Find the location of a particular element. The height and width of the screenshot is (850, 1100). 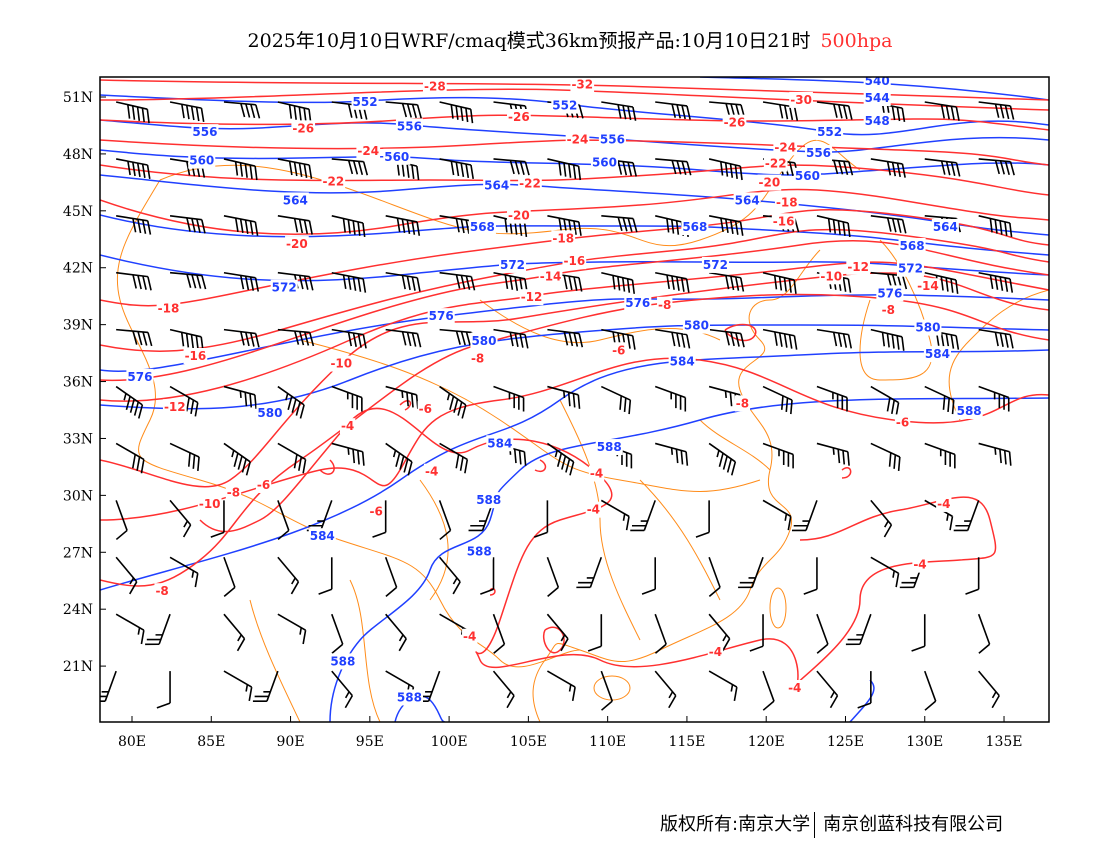

height-contour-label: 576 is located at coordinates (637, 303).